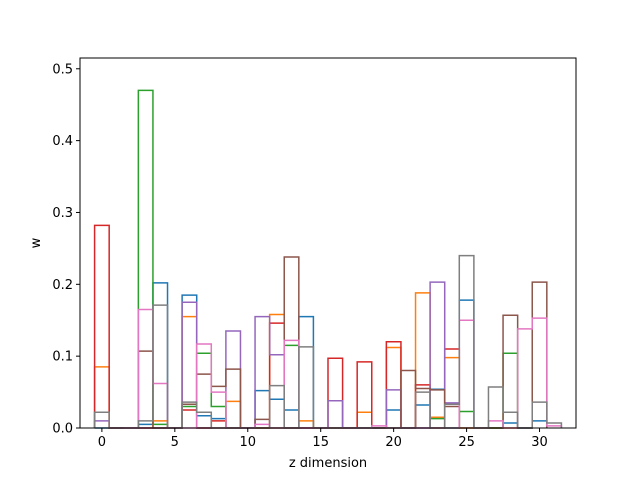 This screenshot has width=640, height=480. Describe the element at coordinates (62, 213) in the screenshot. I see `y-tick-label: 0.3` at that location.